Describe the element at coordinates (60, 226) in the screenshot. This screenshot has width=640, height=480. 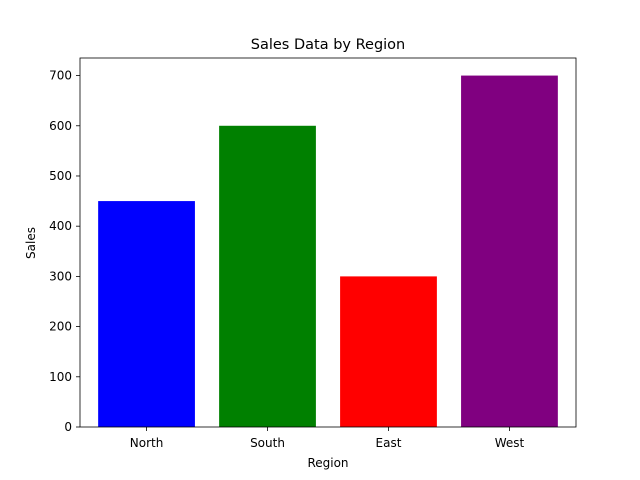
I see `y-tick-label: 400` at that location.